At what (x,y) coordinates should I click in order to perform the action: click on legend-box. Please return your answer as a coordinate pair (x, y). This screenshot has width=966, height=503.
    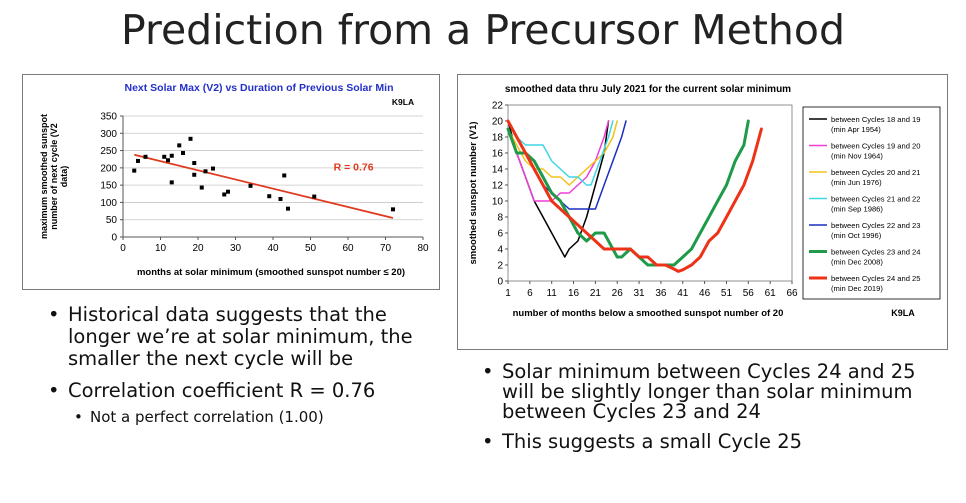
    Looking at the image, I should click on (871, 203).